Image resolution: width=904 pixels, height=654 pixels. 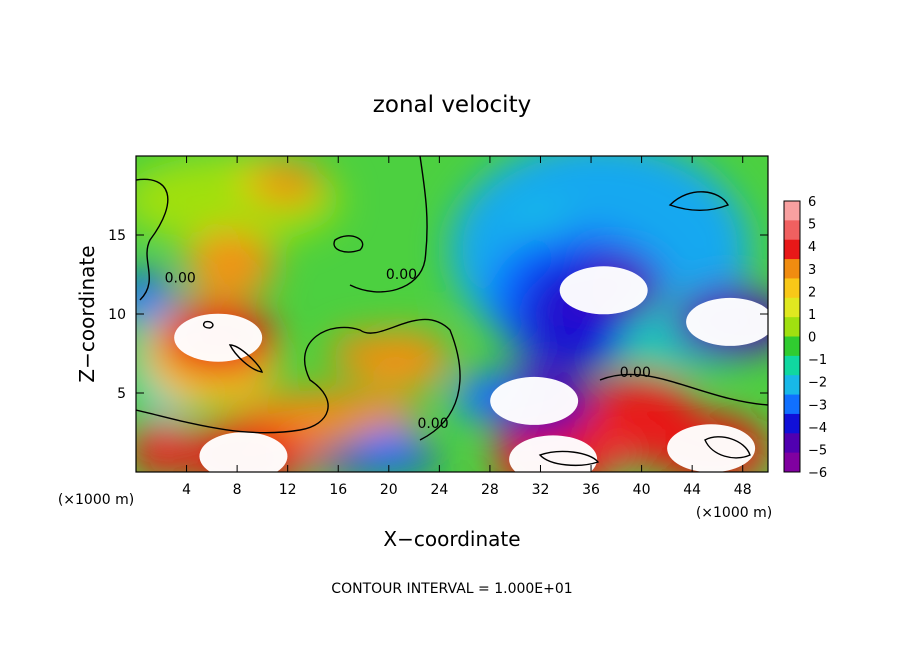 I want to click on x-tick-label: 8, so click(x=237, y=490).